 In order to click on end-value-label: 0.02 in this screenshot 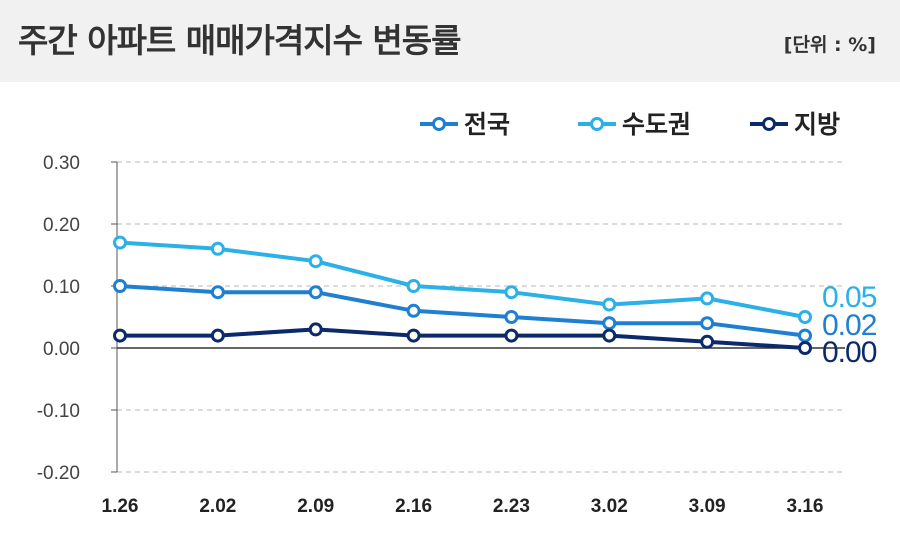, I will do `click(849, 325)`.